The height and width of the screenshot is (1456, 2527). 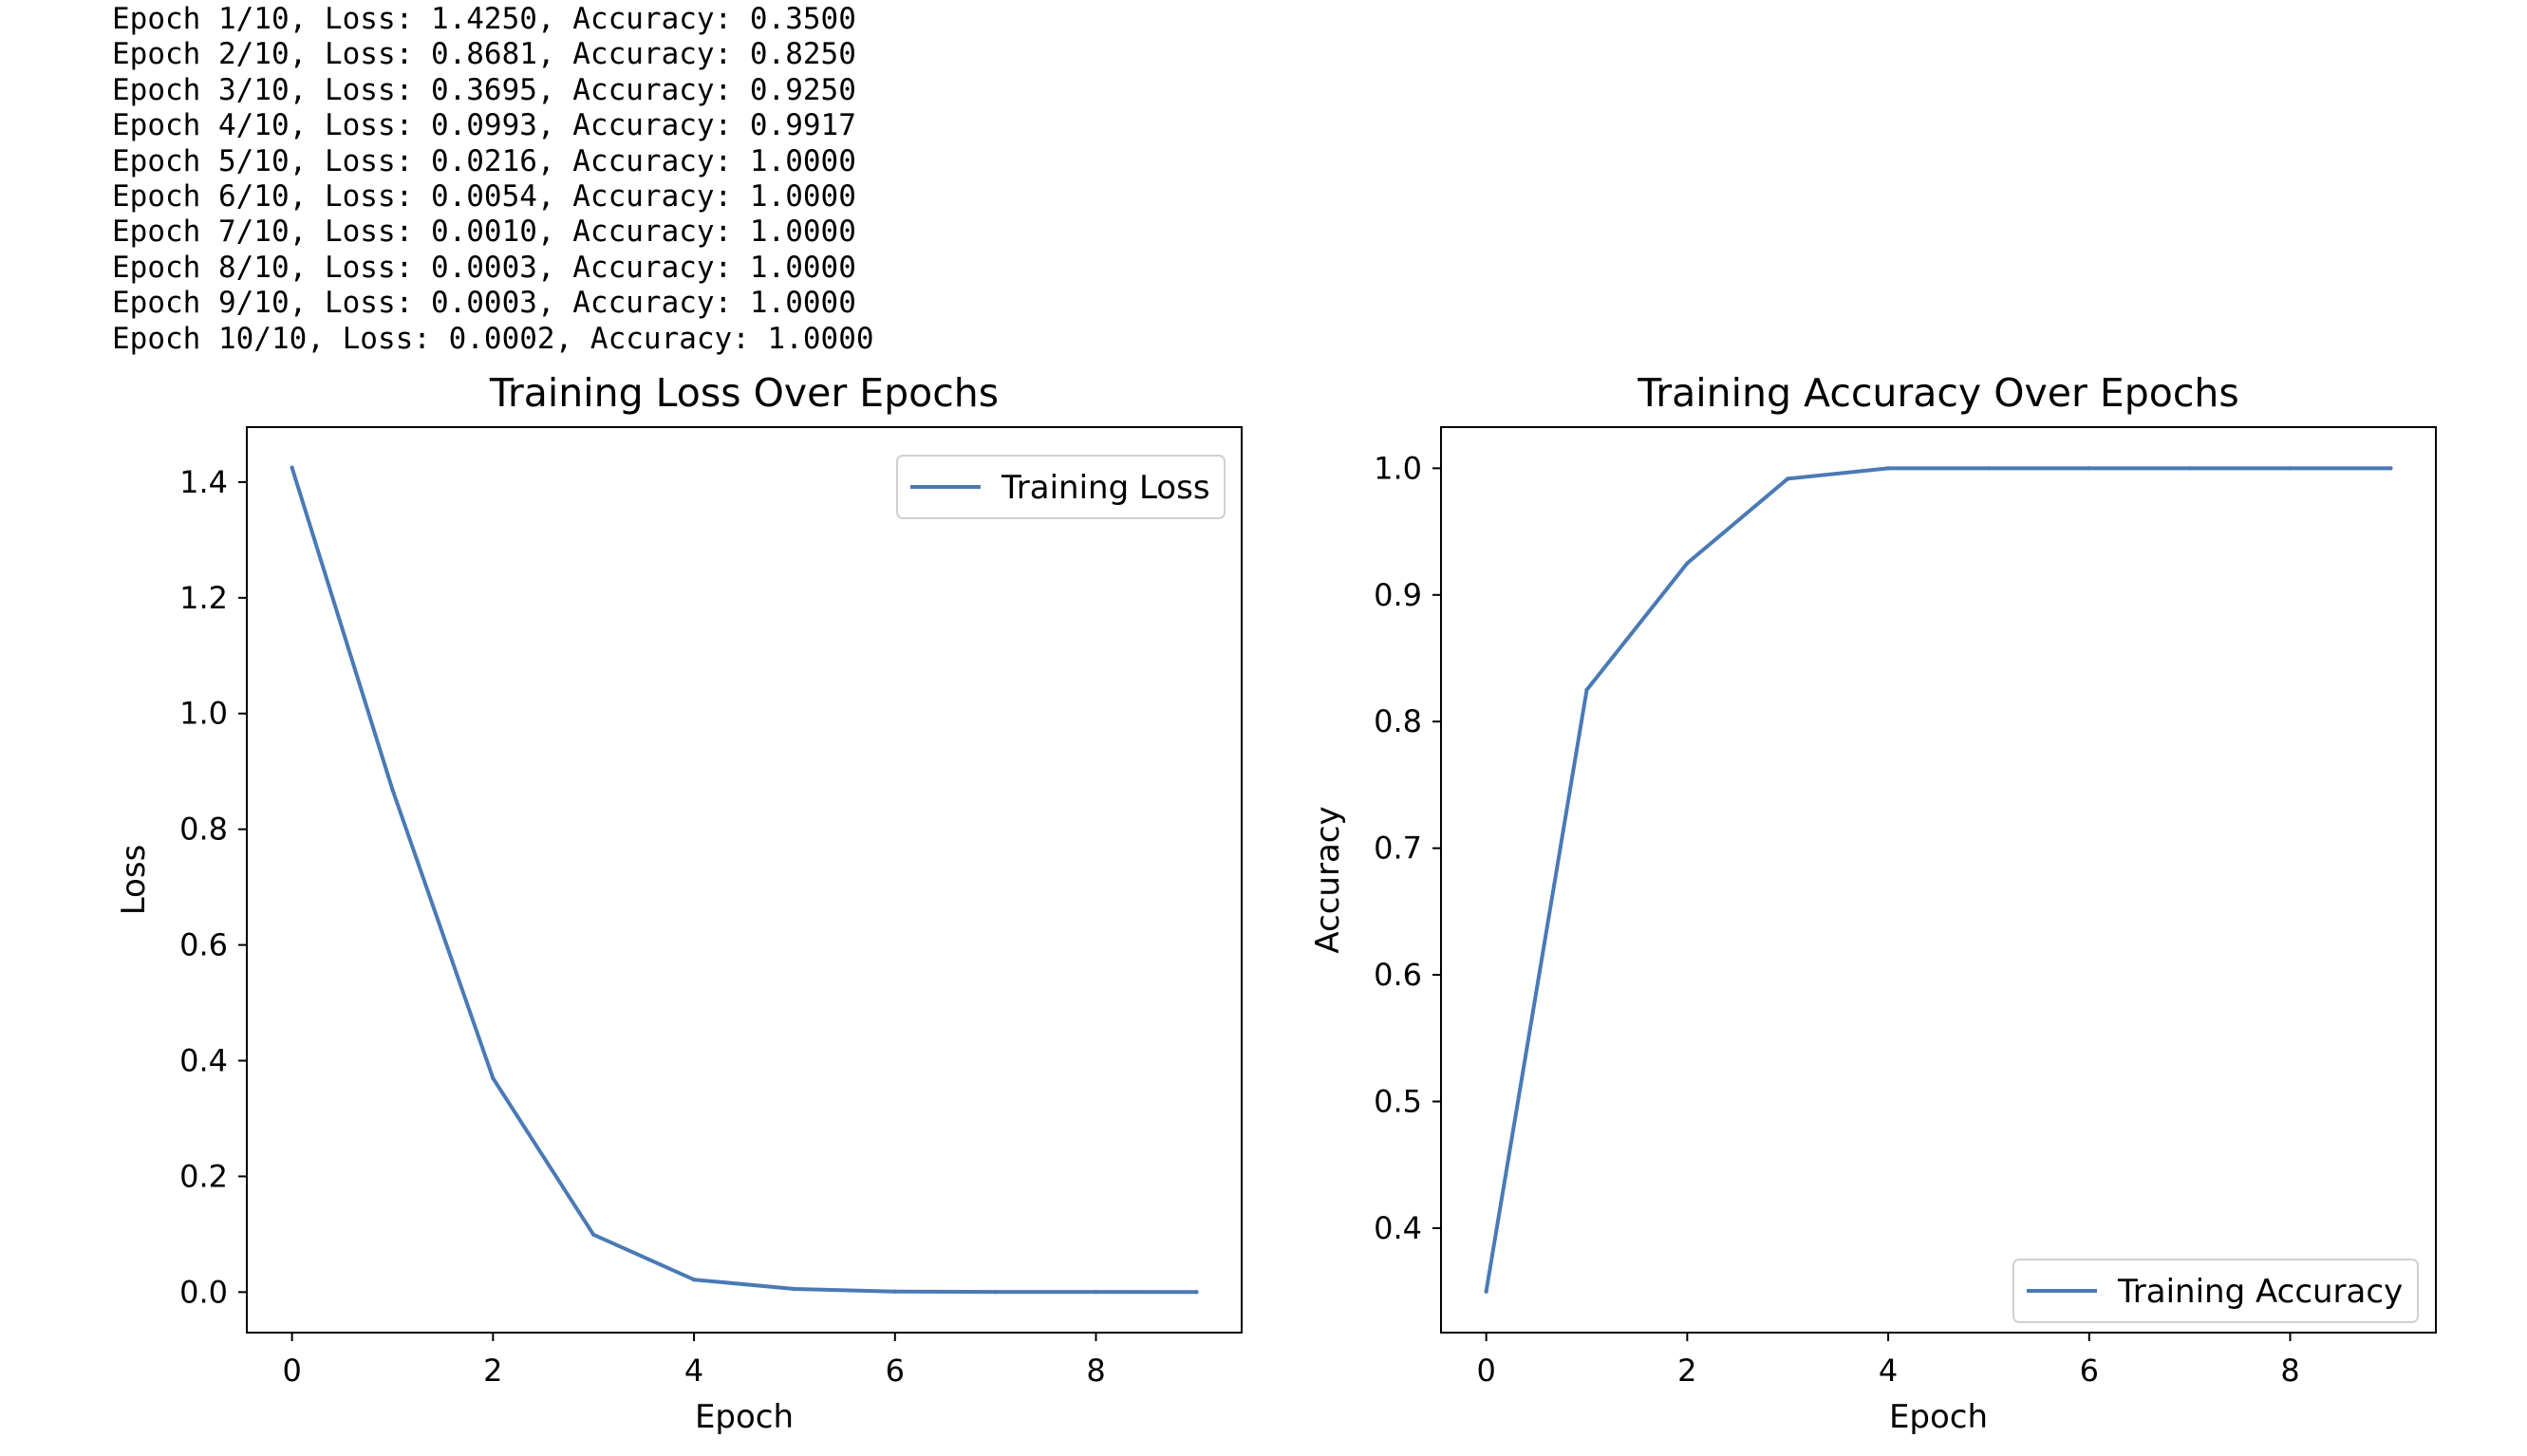 I want to click on y-axis-label: Accuracy, so click(x=1328, y=879).